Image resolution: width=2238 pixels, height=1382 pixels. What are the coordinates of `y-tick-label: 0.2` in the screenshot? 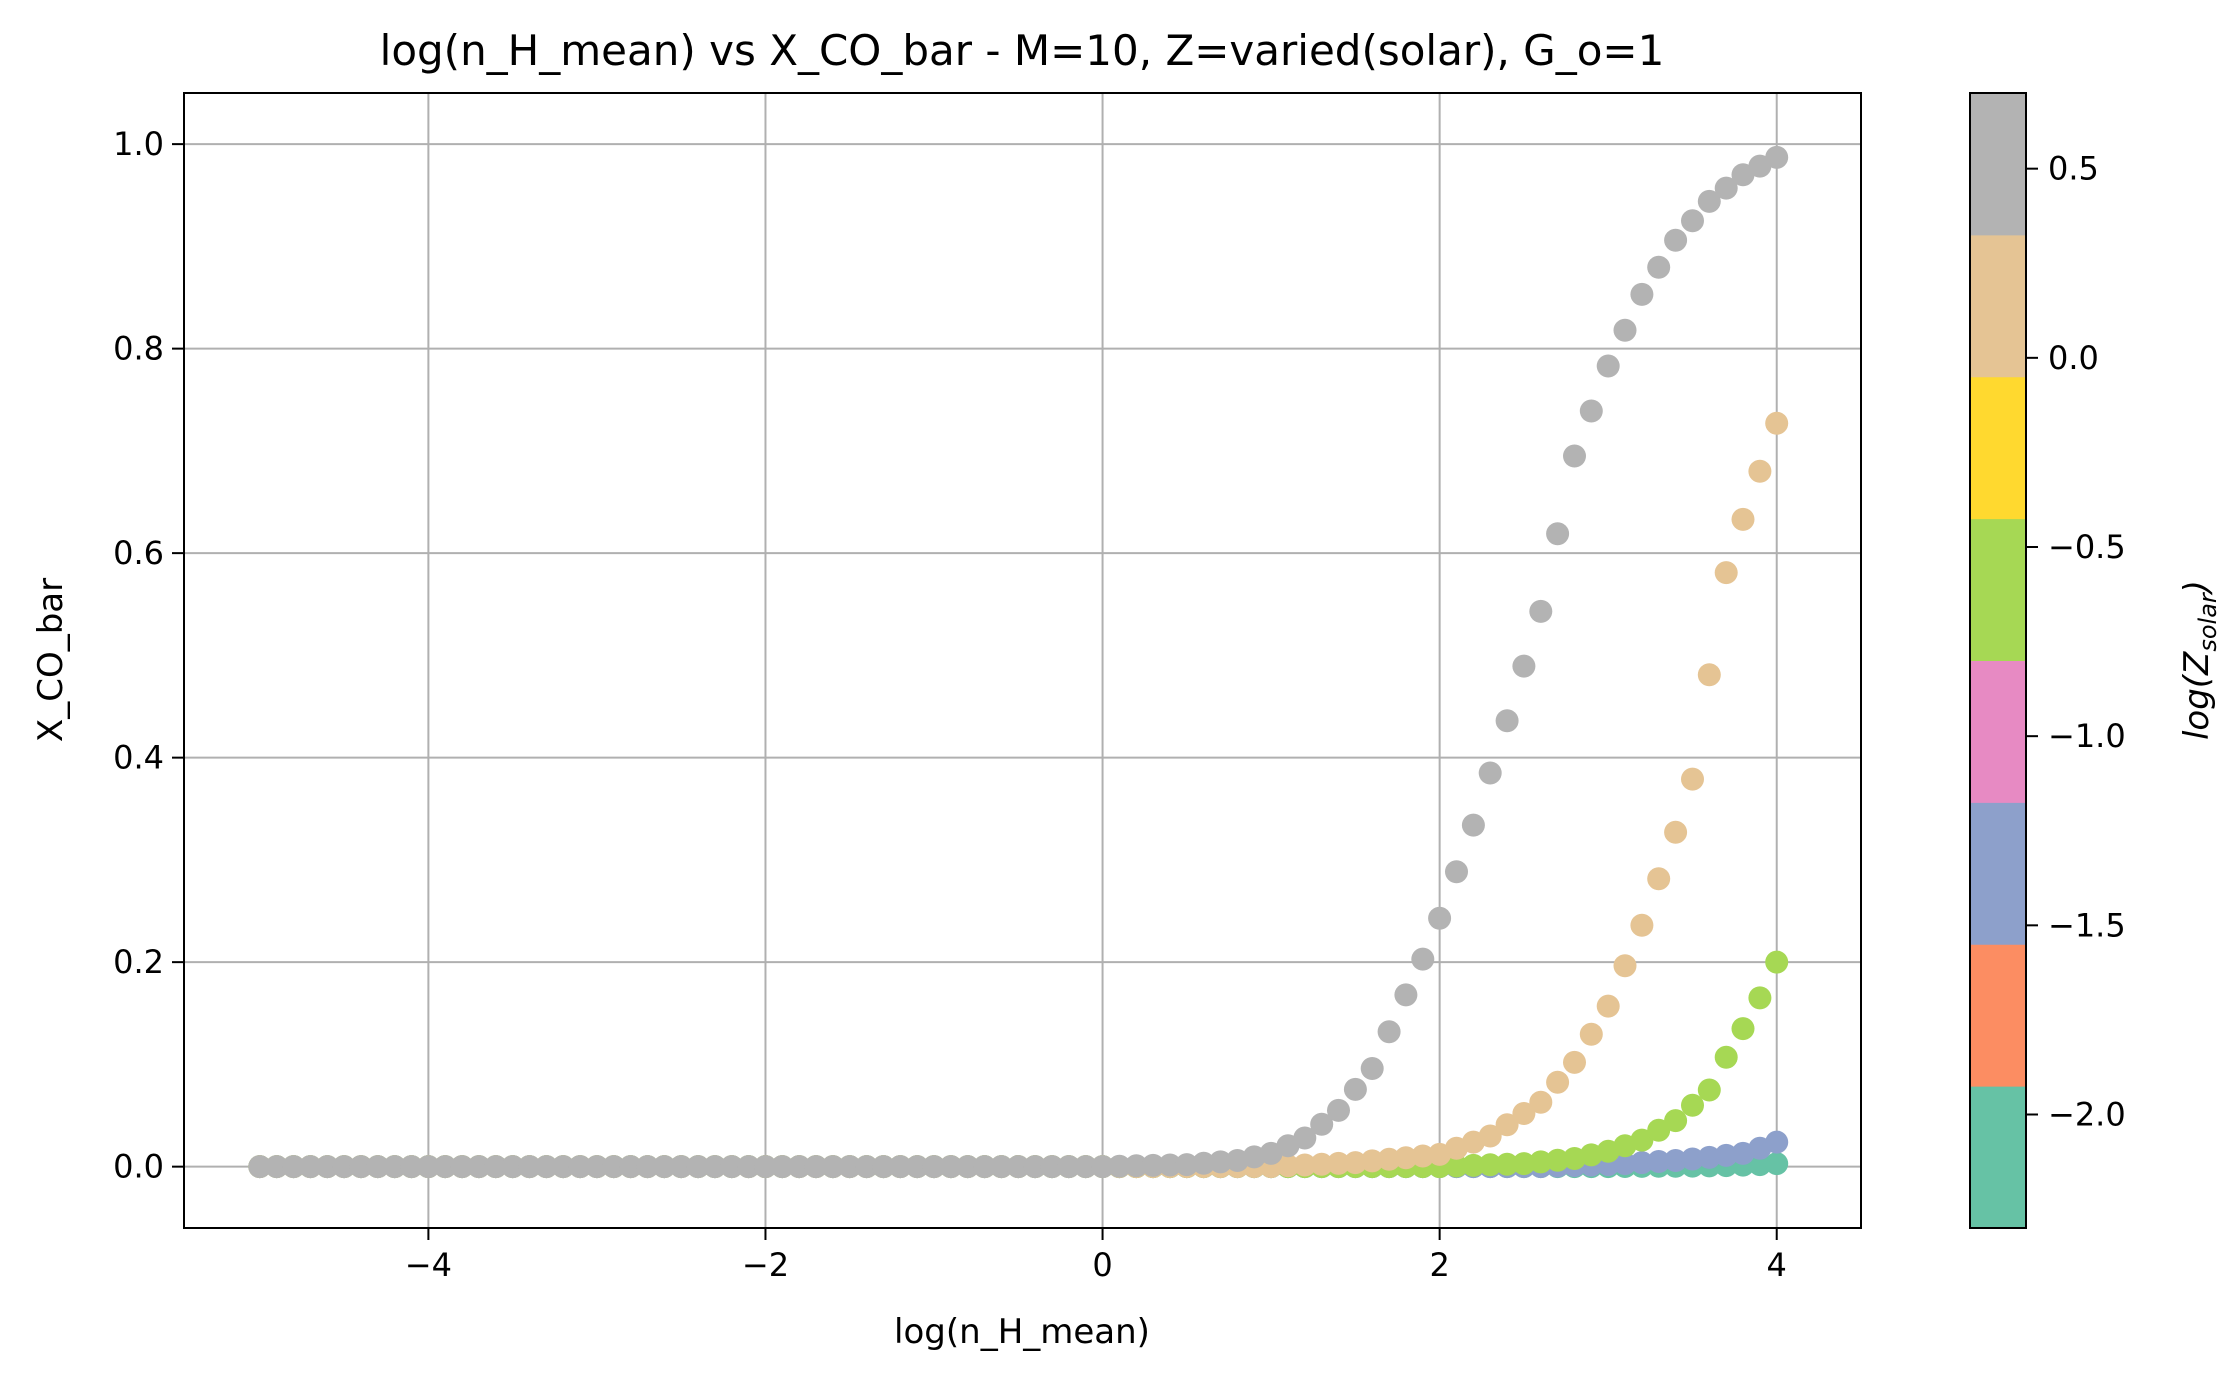 It's located at (138, 962).